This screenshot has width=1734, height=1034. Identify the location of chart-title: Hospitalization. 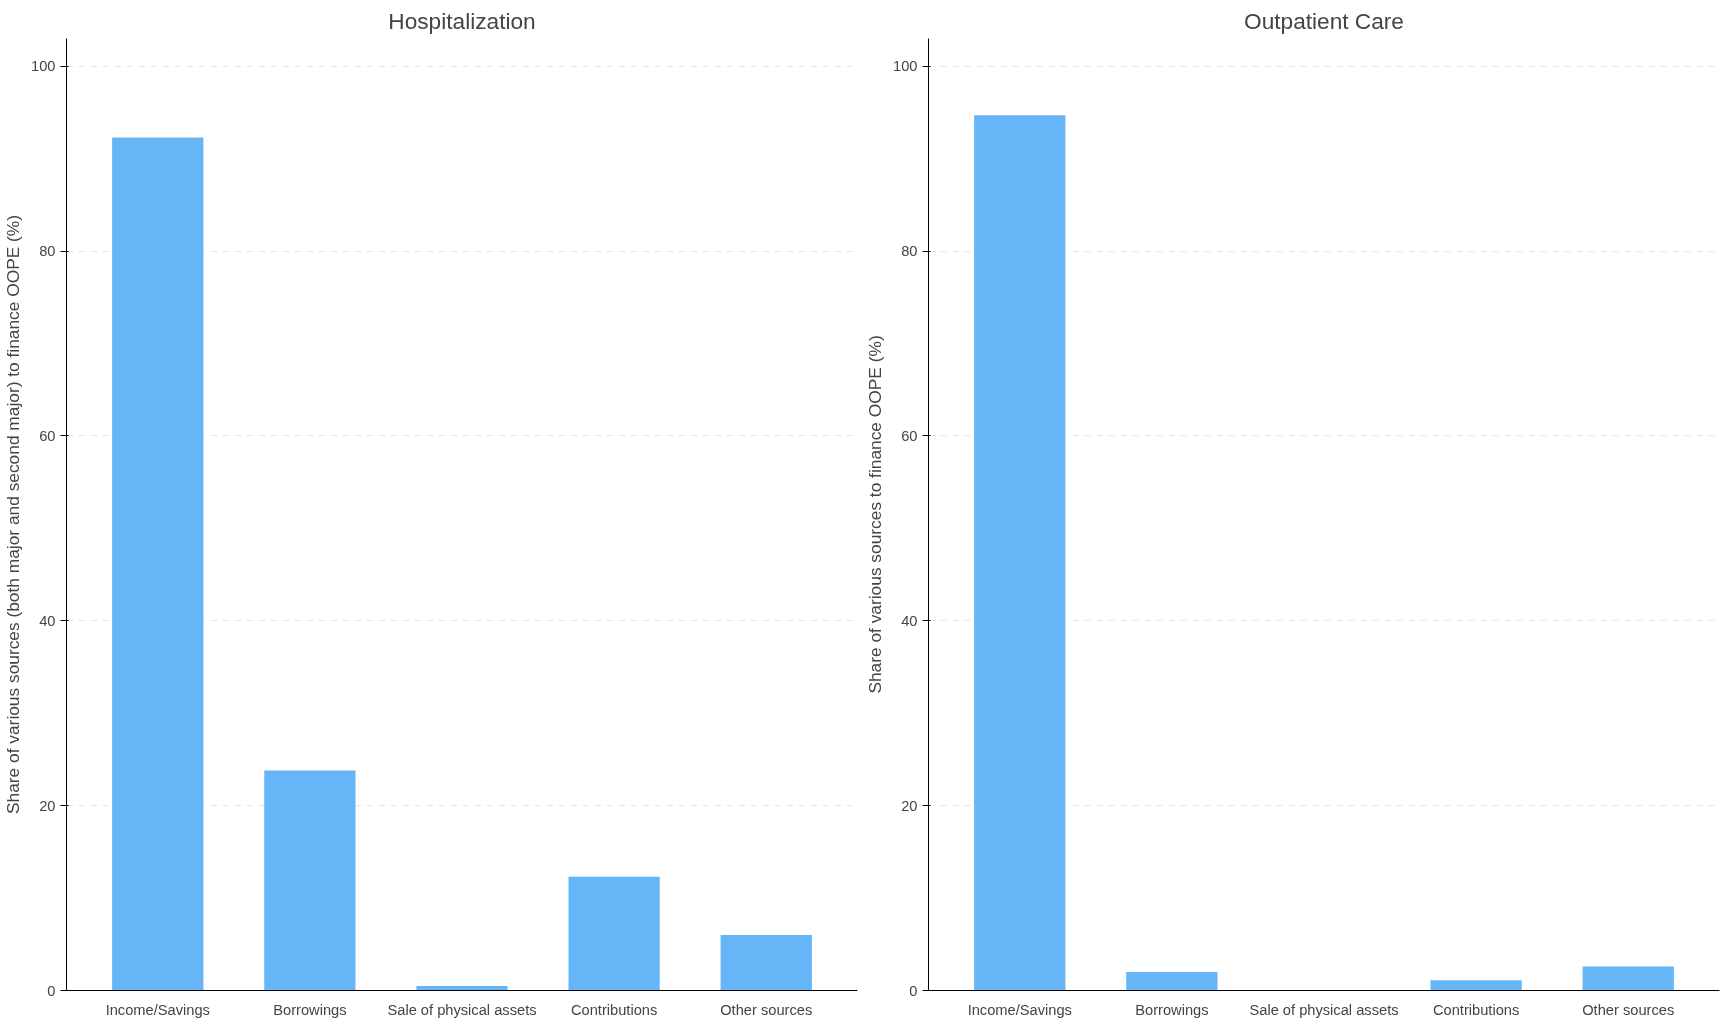
(462, 20).